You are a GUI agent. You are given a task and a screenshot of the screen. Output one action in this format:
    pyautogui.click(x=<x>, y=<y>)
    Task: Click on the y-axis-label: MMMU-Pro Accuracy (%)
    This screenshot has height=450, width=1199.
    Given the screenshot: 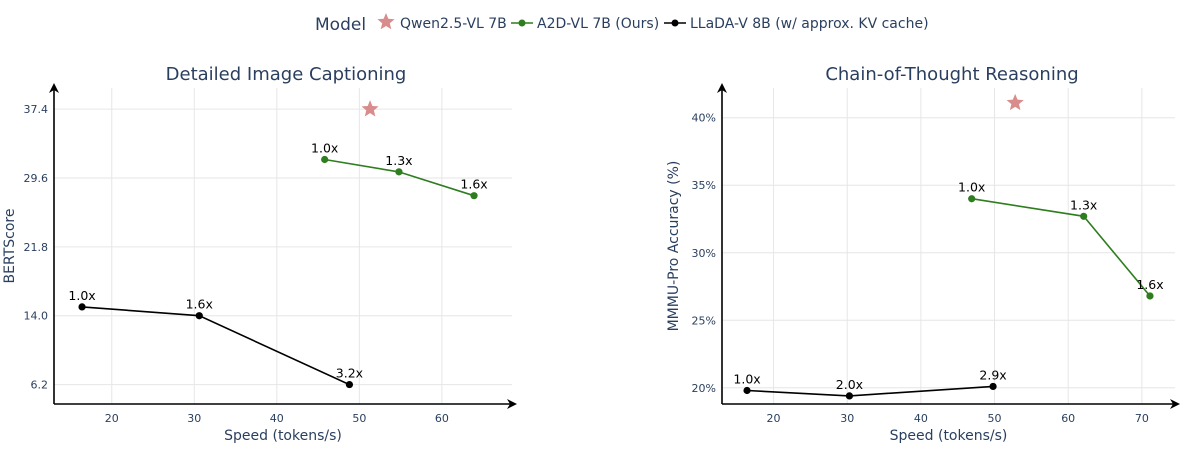 What is the action you would take?
    pyautogui.click(x=674, y=246)
    